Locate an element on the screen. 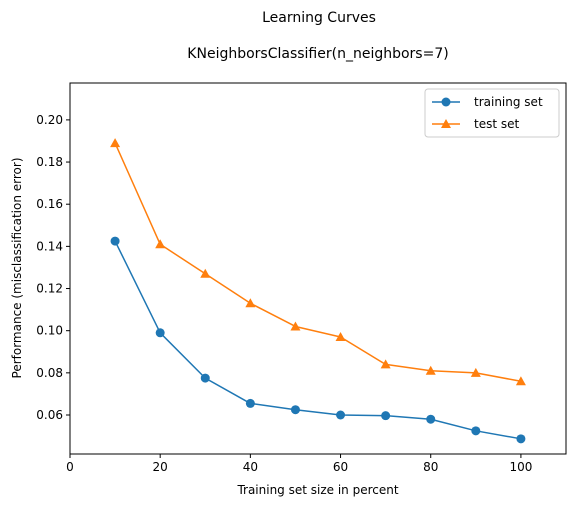  y-tick-label: 0.10 is located at coordinates (49, 331).